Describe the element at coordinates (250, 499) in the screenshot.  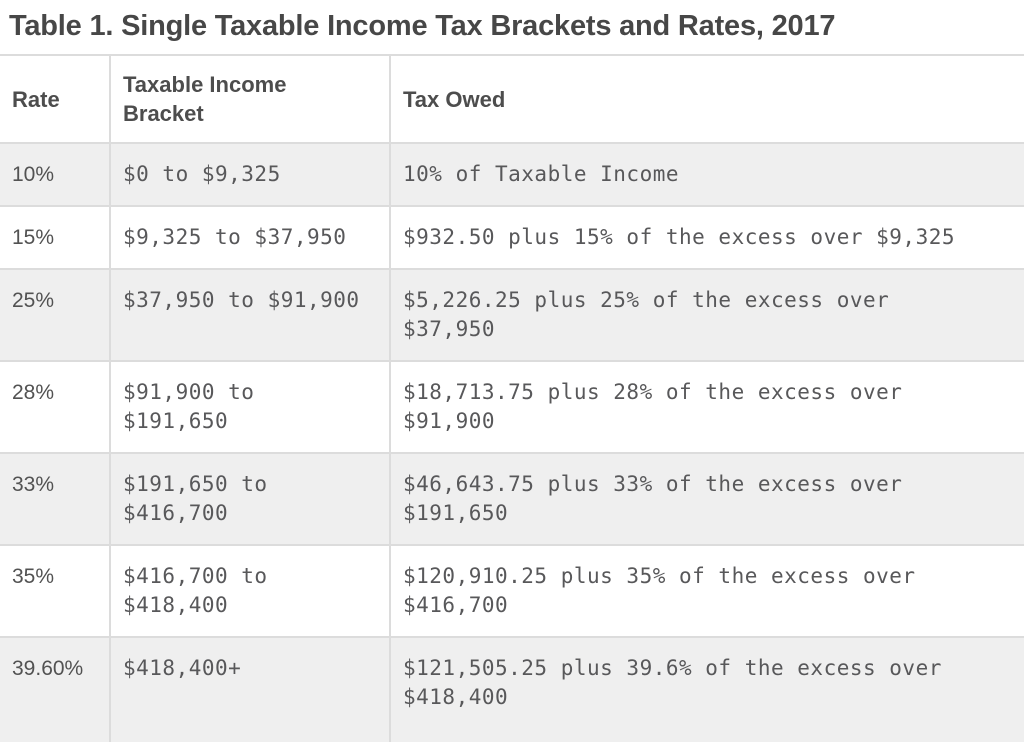
I see `bracket-cell: $191,650 to $416,700` at that location.